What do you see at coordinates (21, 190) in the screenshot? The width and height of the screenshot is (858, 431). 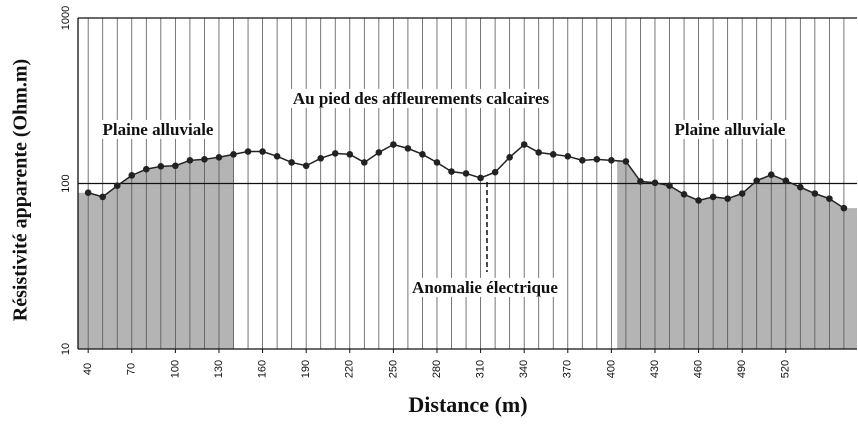 I see `y-axis-title: Résistivité apparente (Ohm.m)` at bounding box center [21, 190].